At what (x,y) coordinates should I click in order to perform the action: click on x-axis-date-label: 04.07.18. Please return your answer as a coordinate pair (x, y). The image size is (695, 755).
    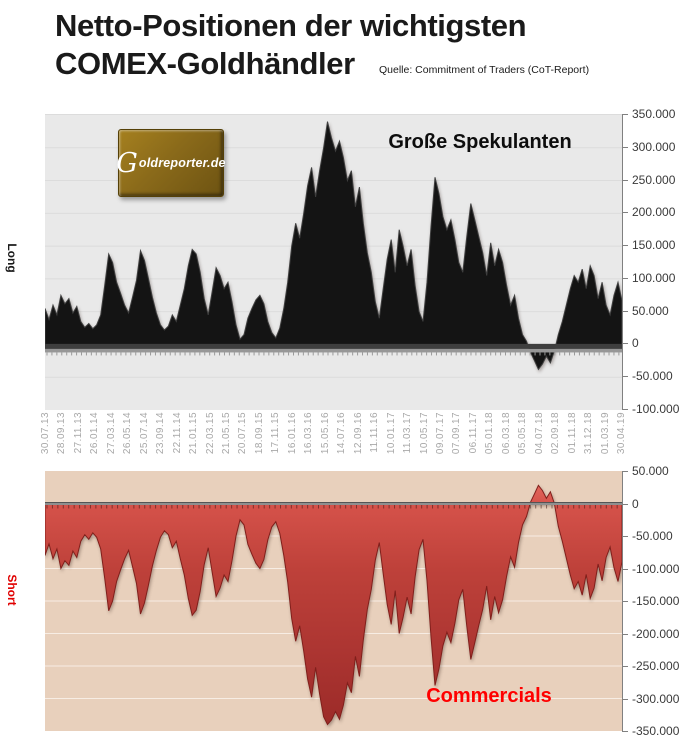
    Looking at the image, I should click on (539, 433).